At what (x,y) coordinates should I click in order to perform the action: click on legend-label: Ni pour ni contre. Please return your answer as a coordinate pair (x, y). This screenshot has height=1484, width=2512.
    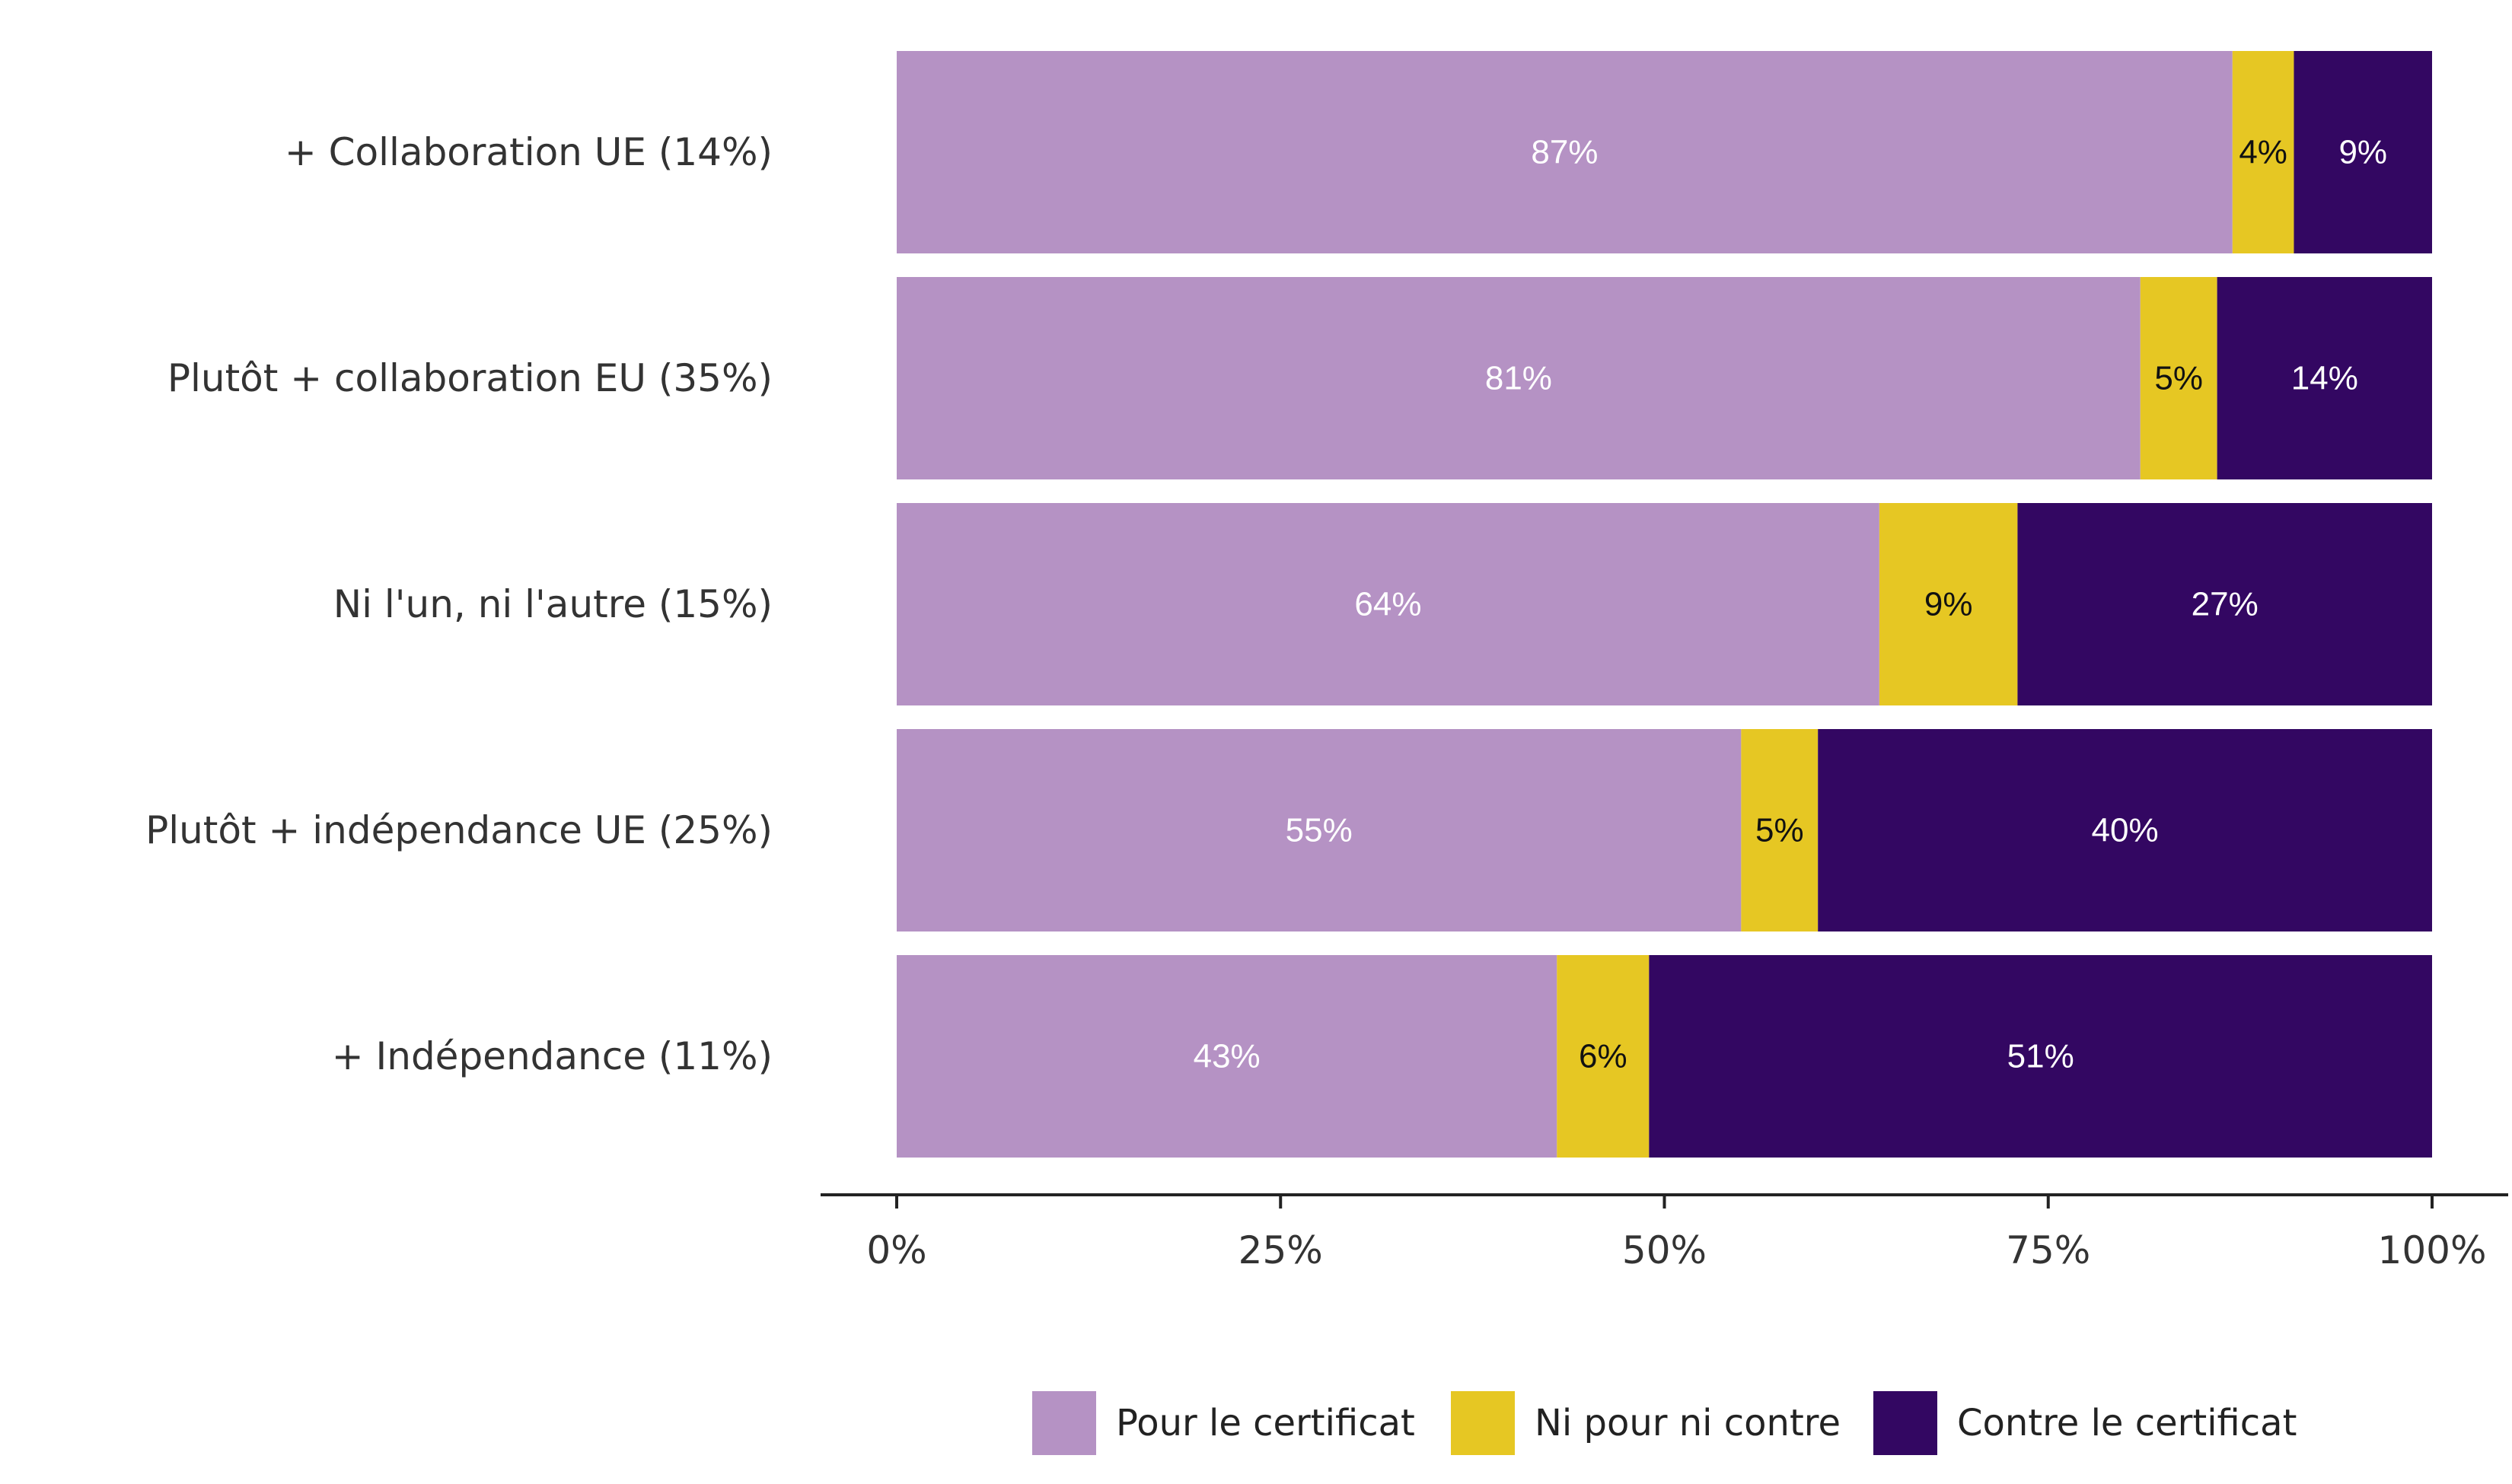
    Looking at the image, I should click on (1688, 1423).